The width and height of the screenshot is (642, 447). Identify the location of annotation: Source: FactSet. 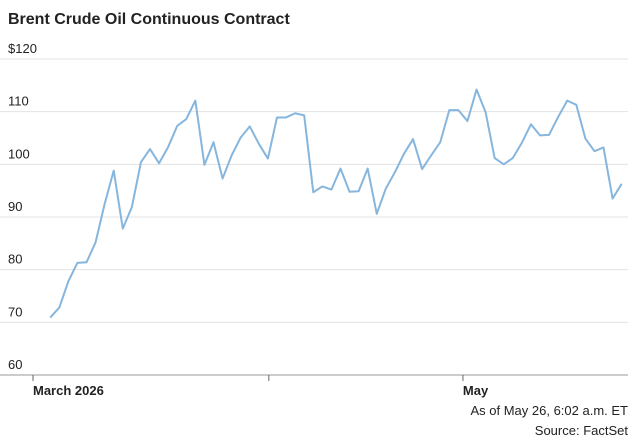
(582, 430).